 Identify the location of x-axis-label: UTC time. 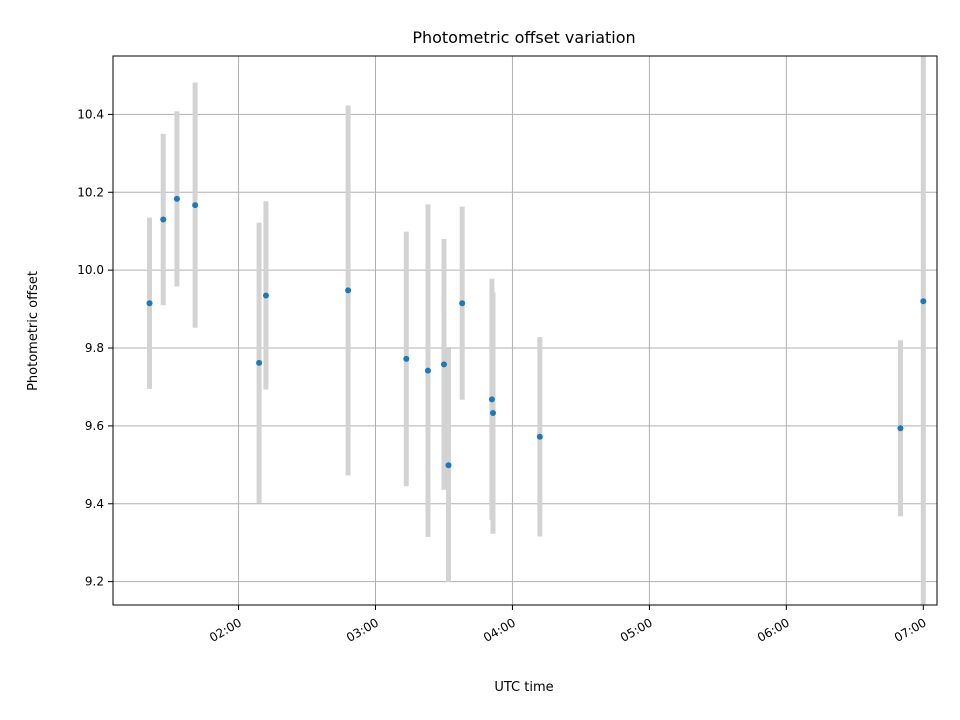
(523, 687).